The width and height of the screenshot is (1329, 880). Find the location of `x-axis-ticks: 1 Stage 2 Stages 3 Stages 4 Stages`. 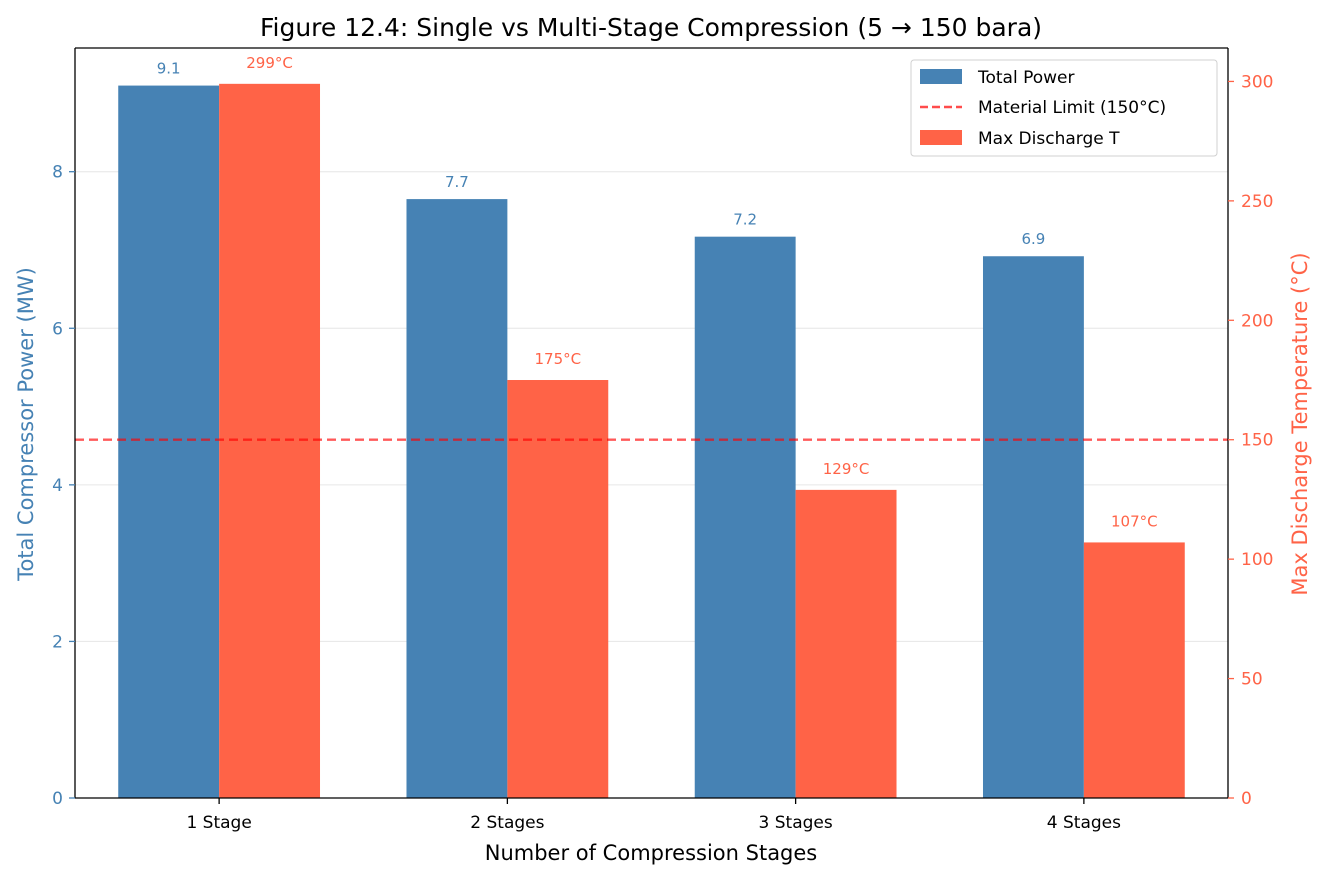

x-axis-ticks: 1 Stage 2 Stages 3 Stages 4 Stages is located at coordinates (653, 815).